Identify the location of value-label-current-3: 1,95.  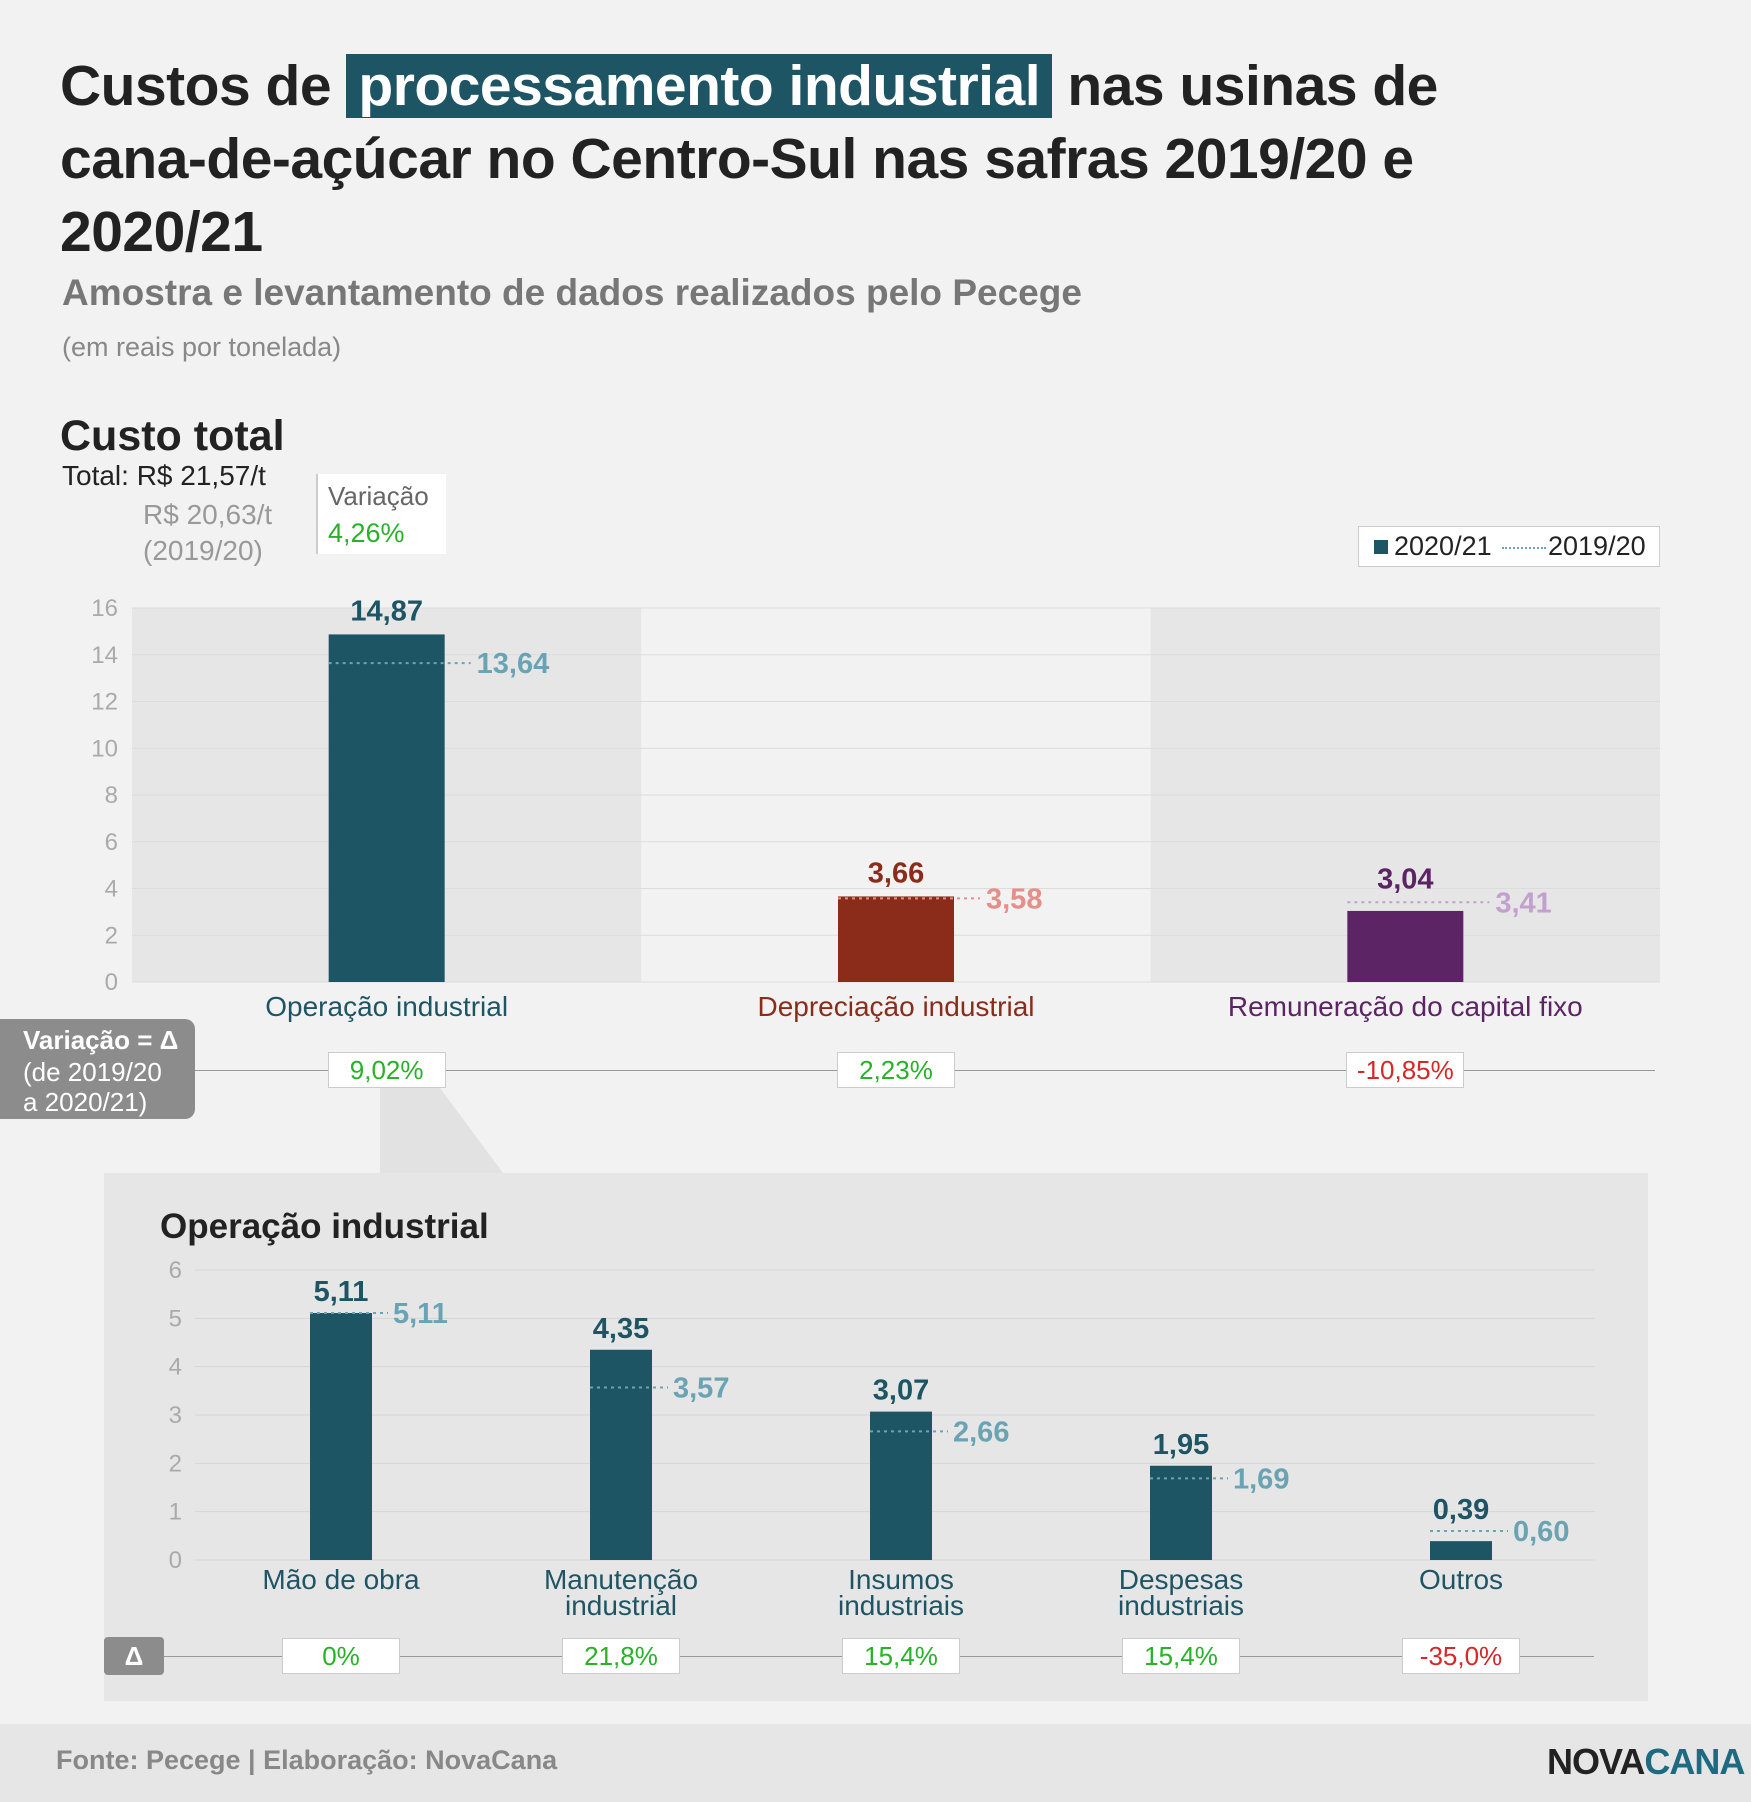
(1181, 1445).